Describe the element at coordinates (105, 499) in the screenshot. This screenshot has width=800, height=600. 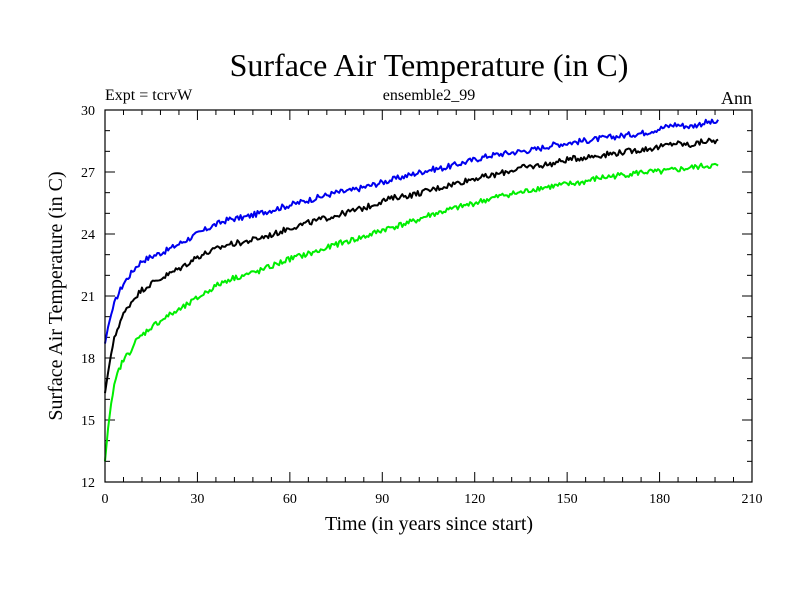
I see `x-tick-label: 0` at that location.